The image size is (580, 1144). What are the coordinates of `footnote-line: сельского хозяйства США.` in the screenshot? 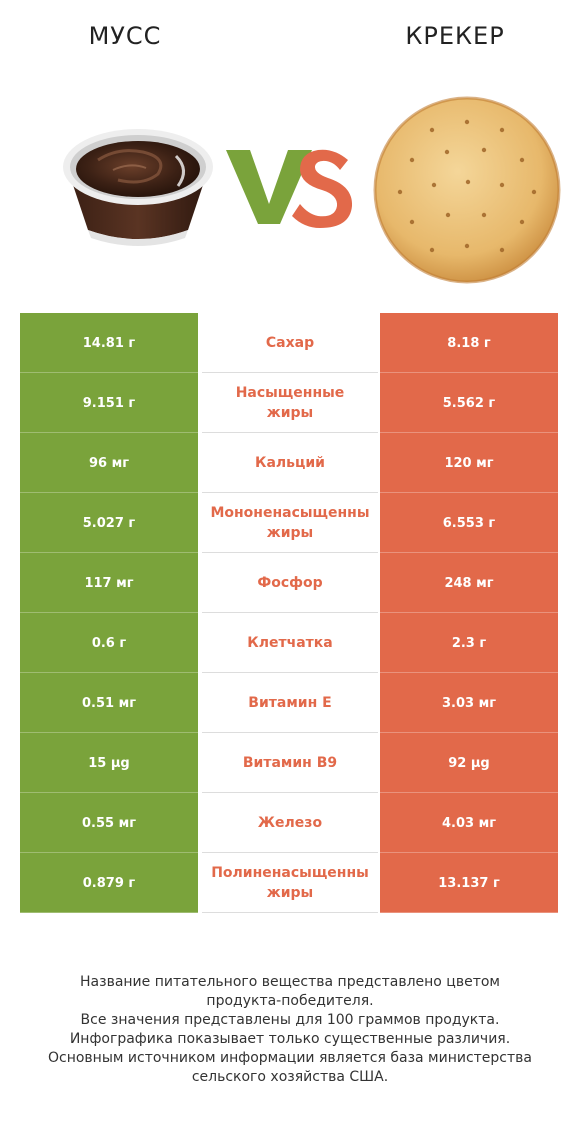 It's located at (290, 1077).